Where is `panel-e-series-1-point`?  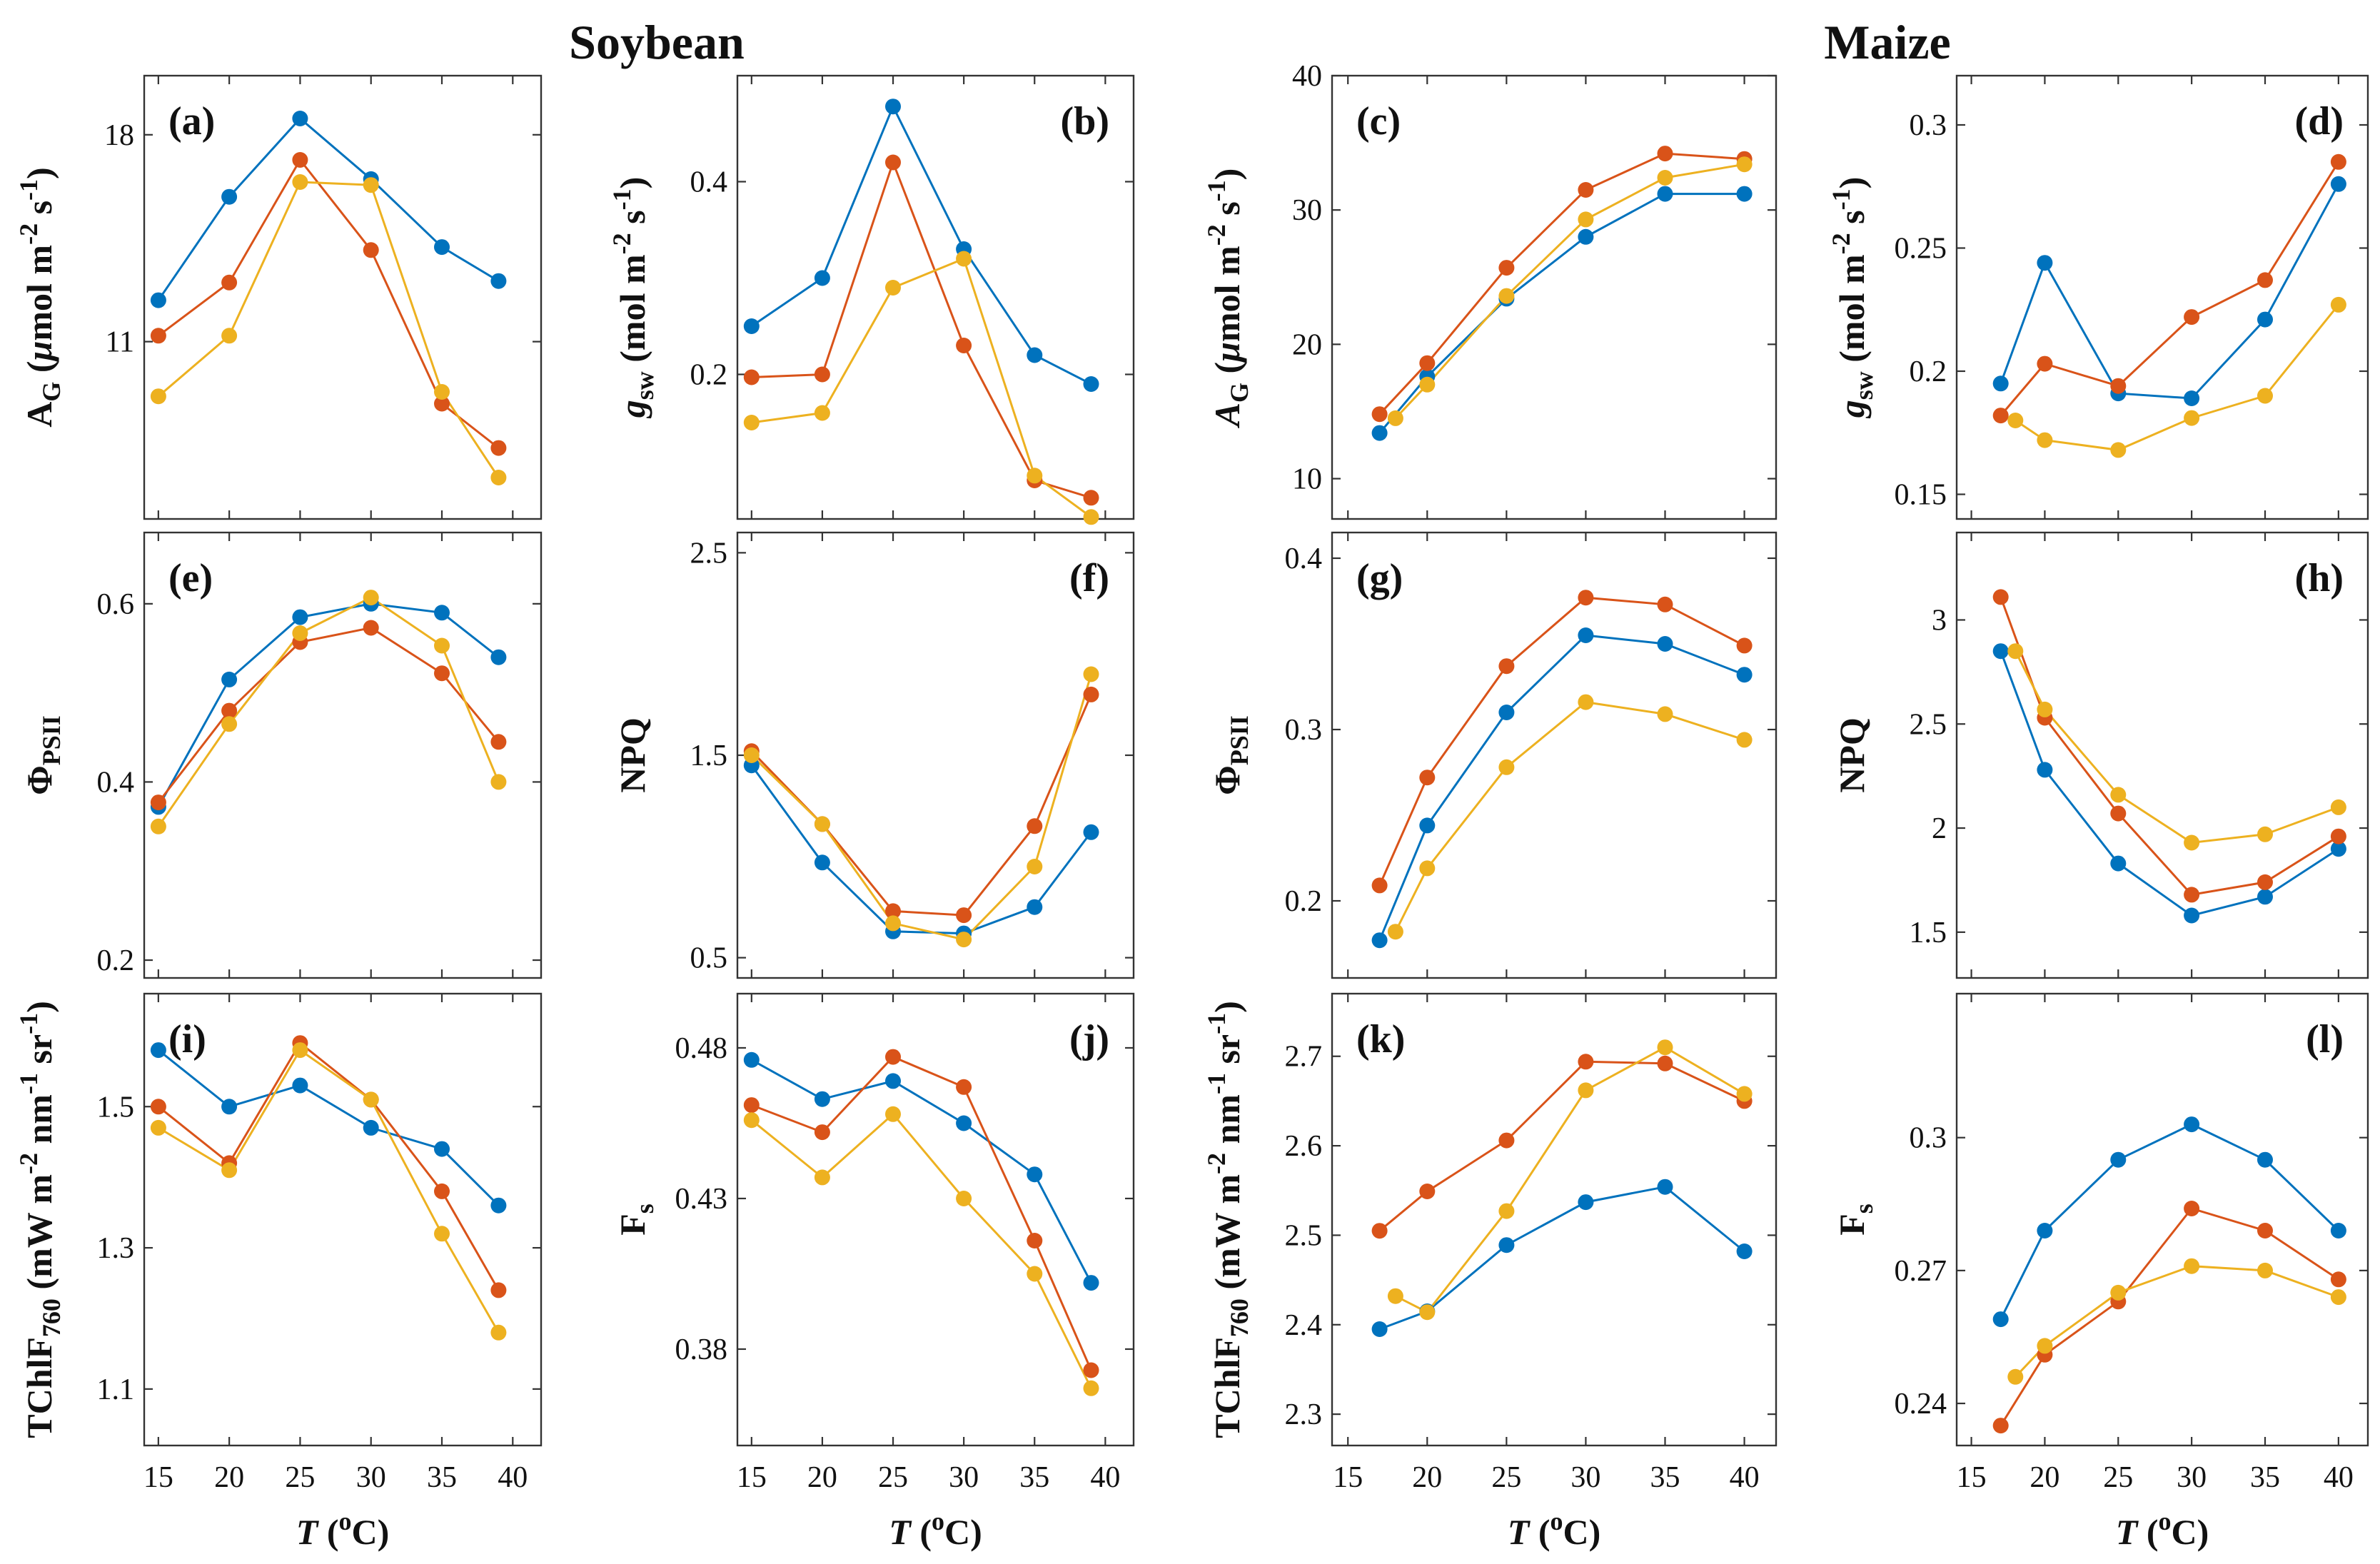
panel-e-series-1-point is located at coordinates (498, 657).